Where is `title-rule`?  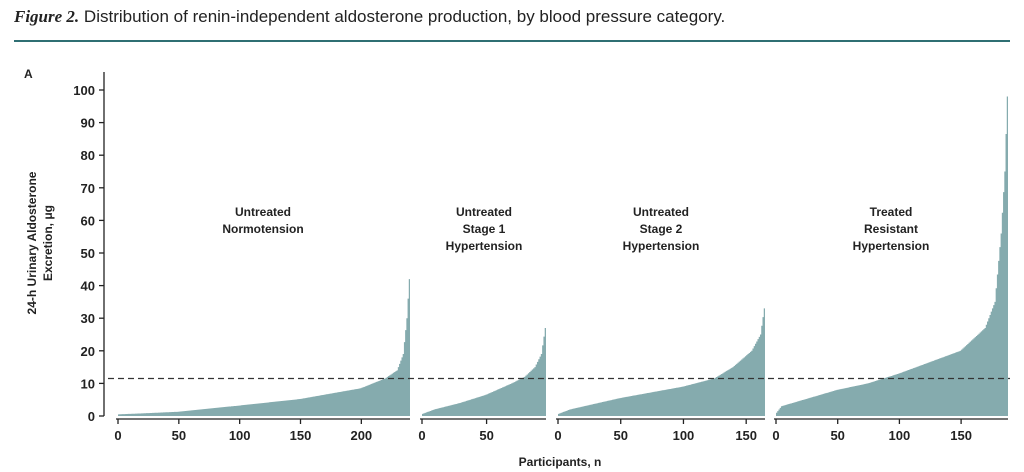
title-rule is located at coordinates (512, 41).